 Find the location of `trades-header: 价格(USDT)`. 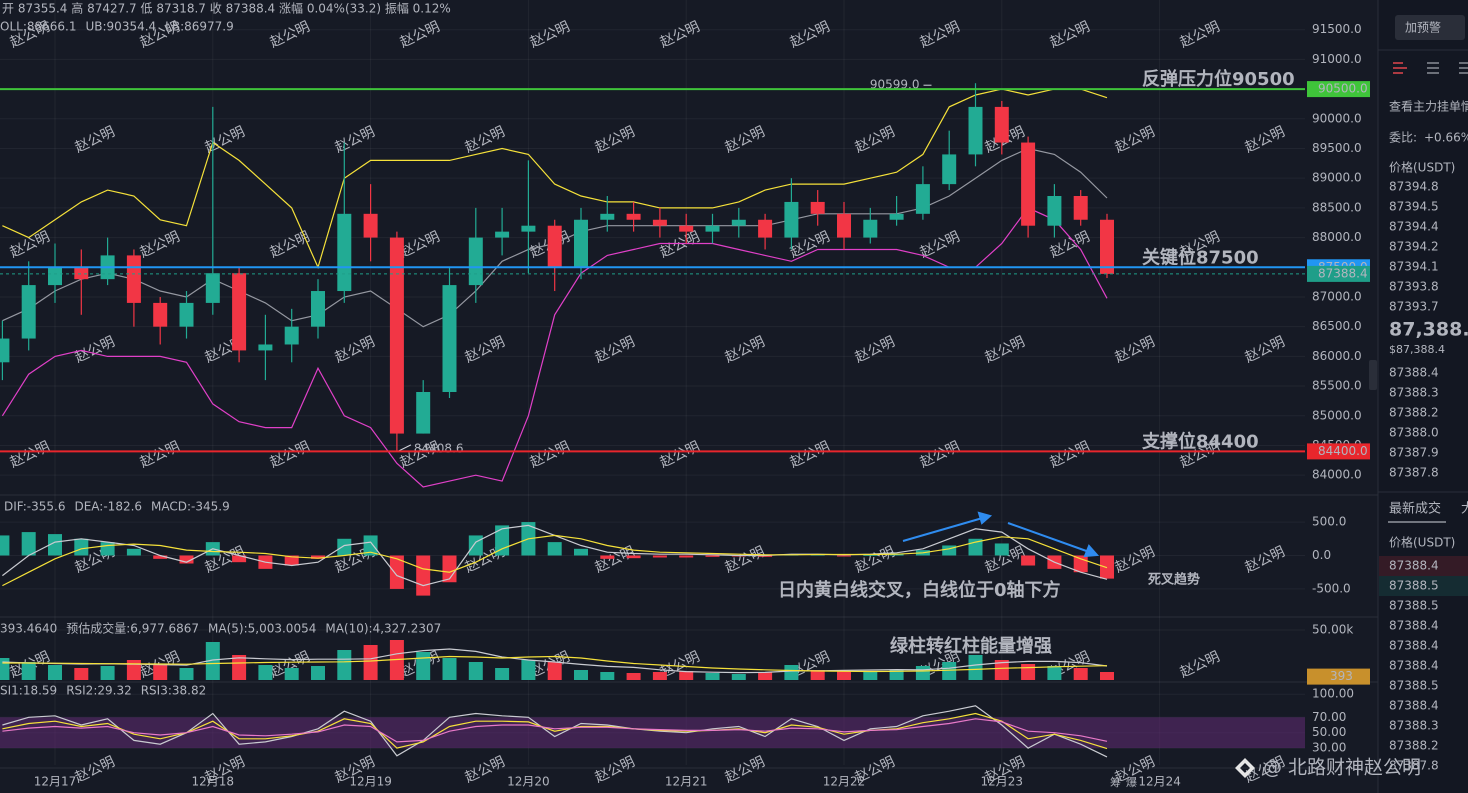

trades-header: 价格(USDT) is located at coordinates (1422, 542).